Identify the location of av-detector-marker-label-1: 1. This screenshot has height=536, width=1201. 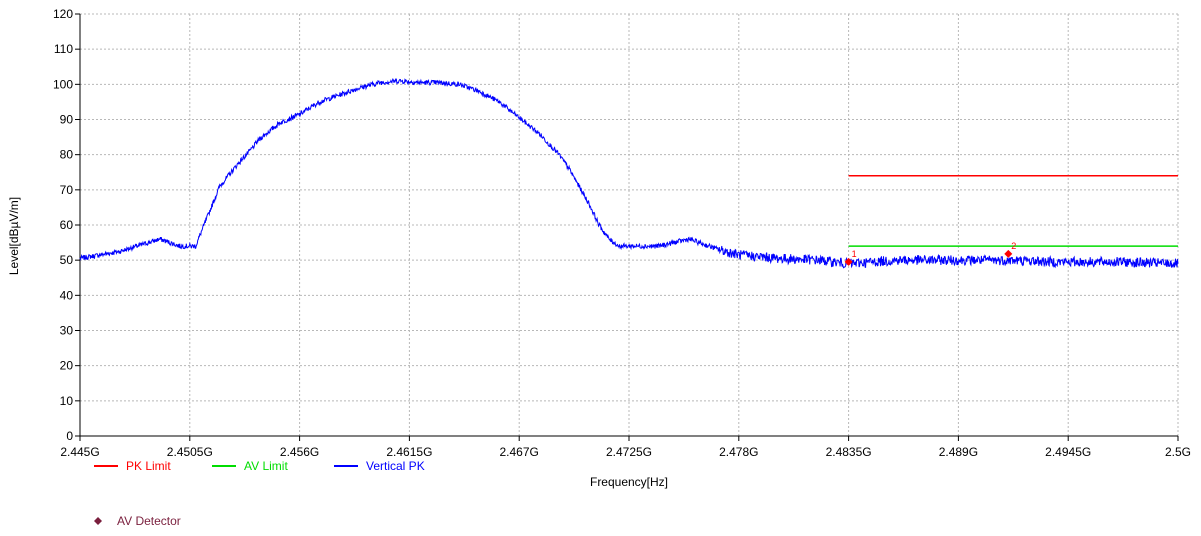
(854, 254).